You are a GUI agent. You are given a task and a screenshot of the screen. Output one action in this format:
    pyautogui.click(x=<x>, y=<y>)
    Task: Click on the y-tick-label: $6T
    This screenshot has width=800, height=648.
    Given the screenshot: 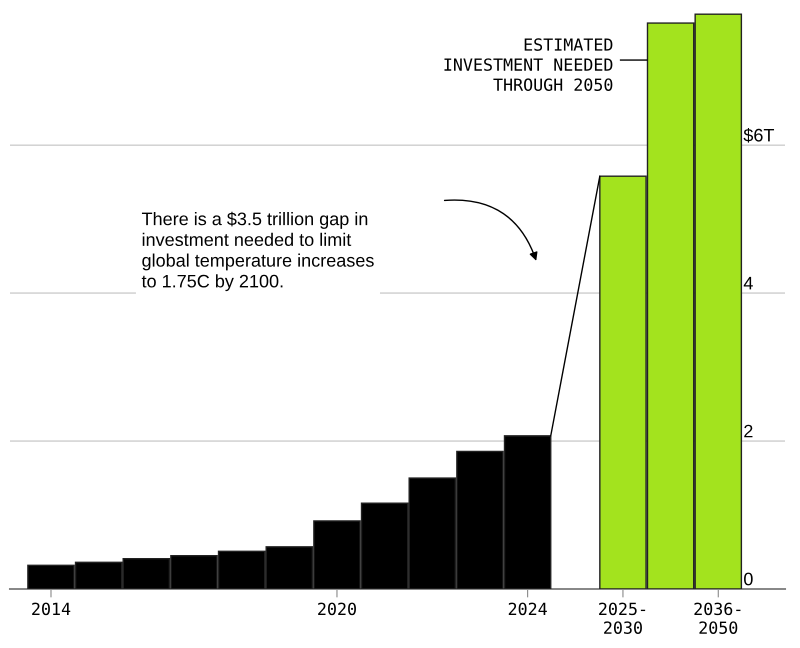 What is the action you would take?
    pyautogui.click(x=759, y=135)
    